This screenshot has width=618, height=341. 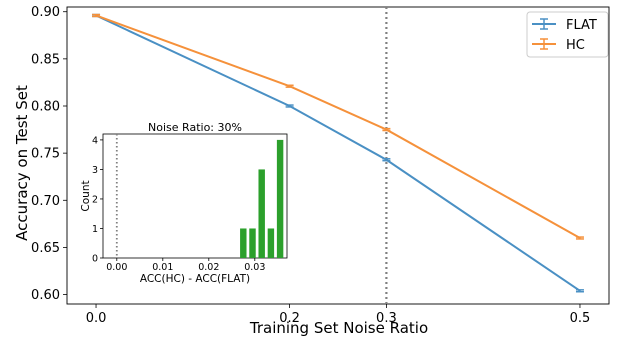 I want to click on inset-y-tick-label: 0, so click(x=95, y=259).